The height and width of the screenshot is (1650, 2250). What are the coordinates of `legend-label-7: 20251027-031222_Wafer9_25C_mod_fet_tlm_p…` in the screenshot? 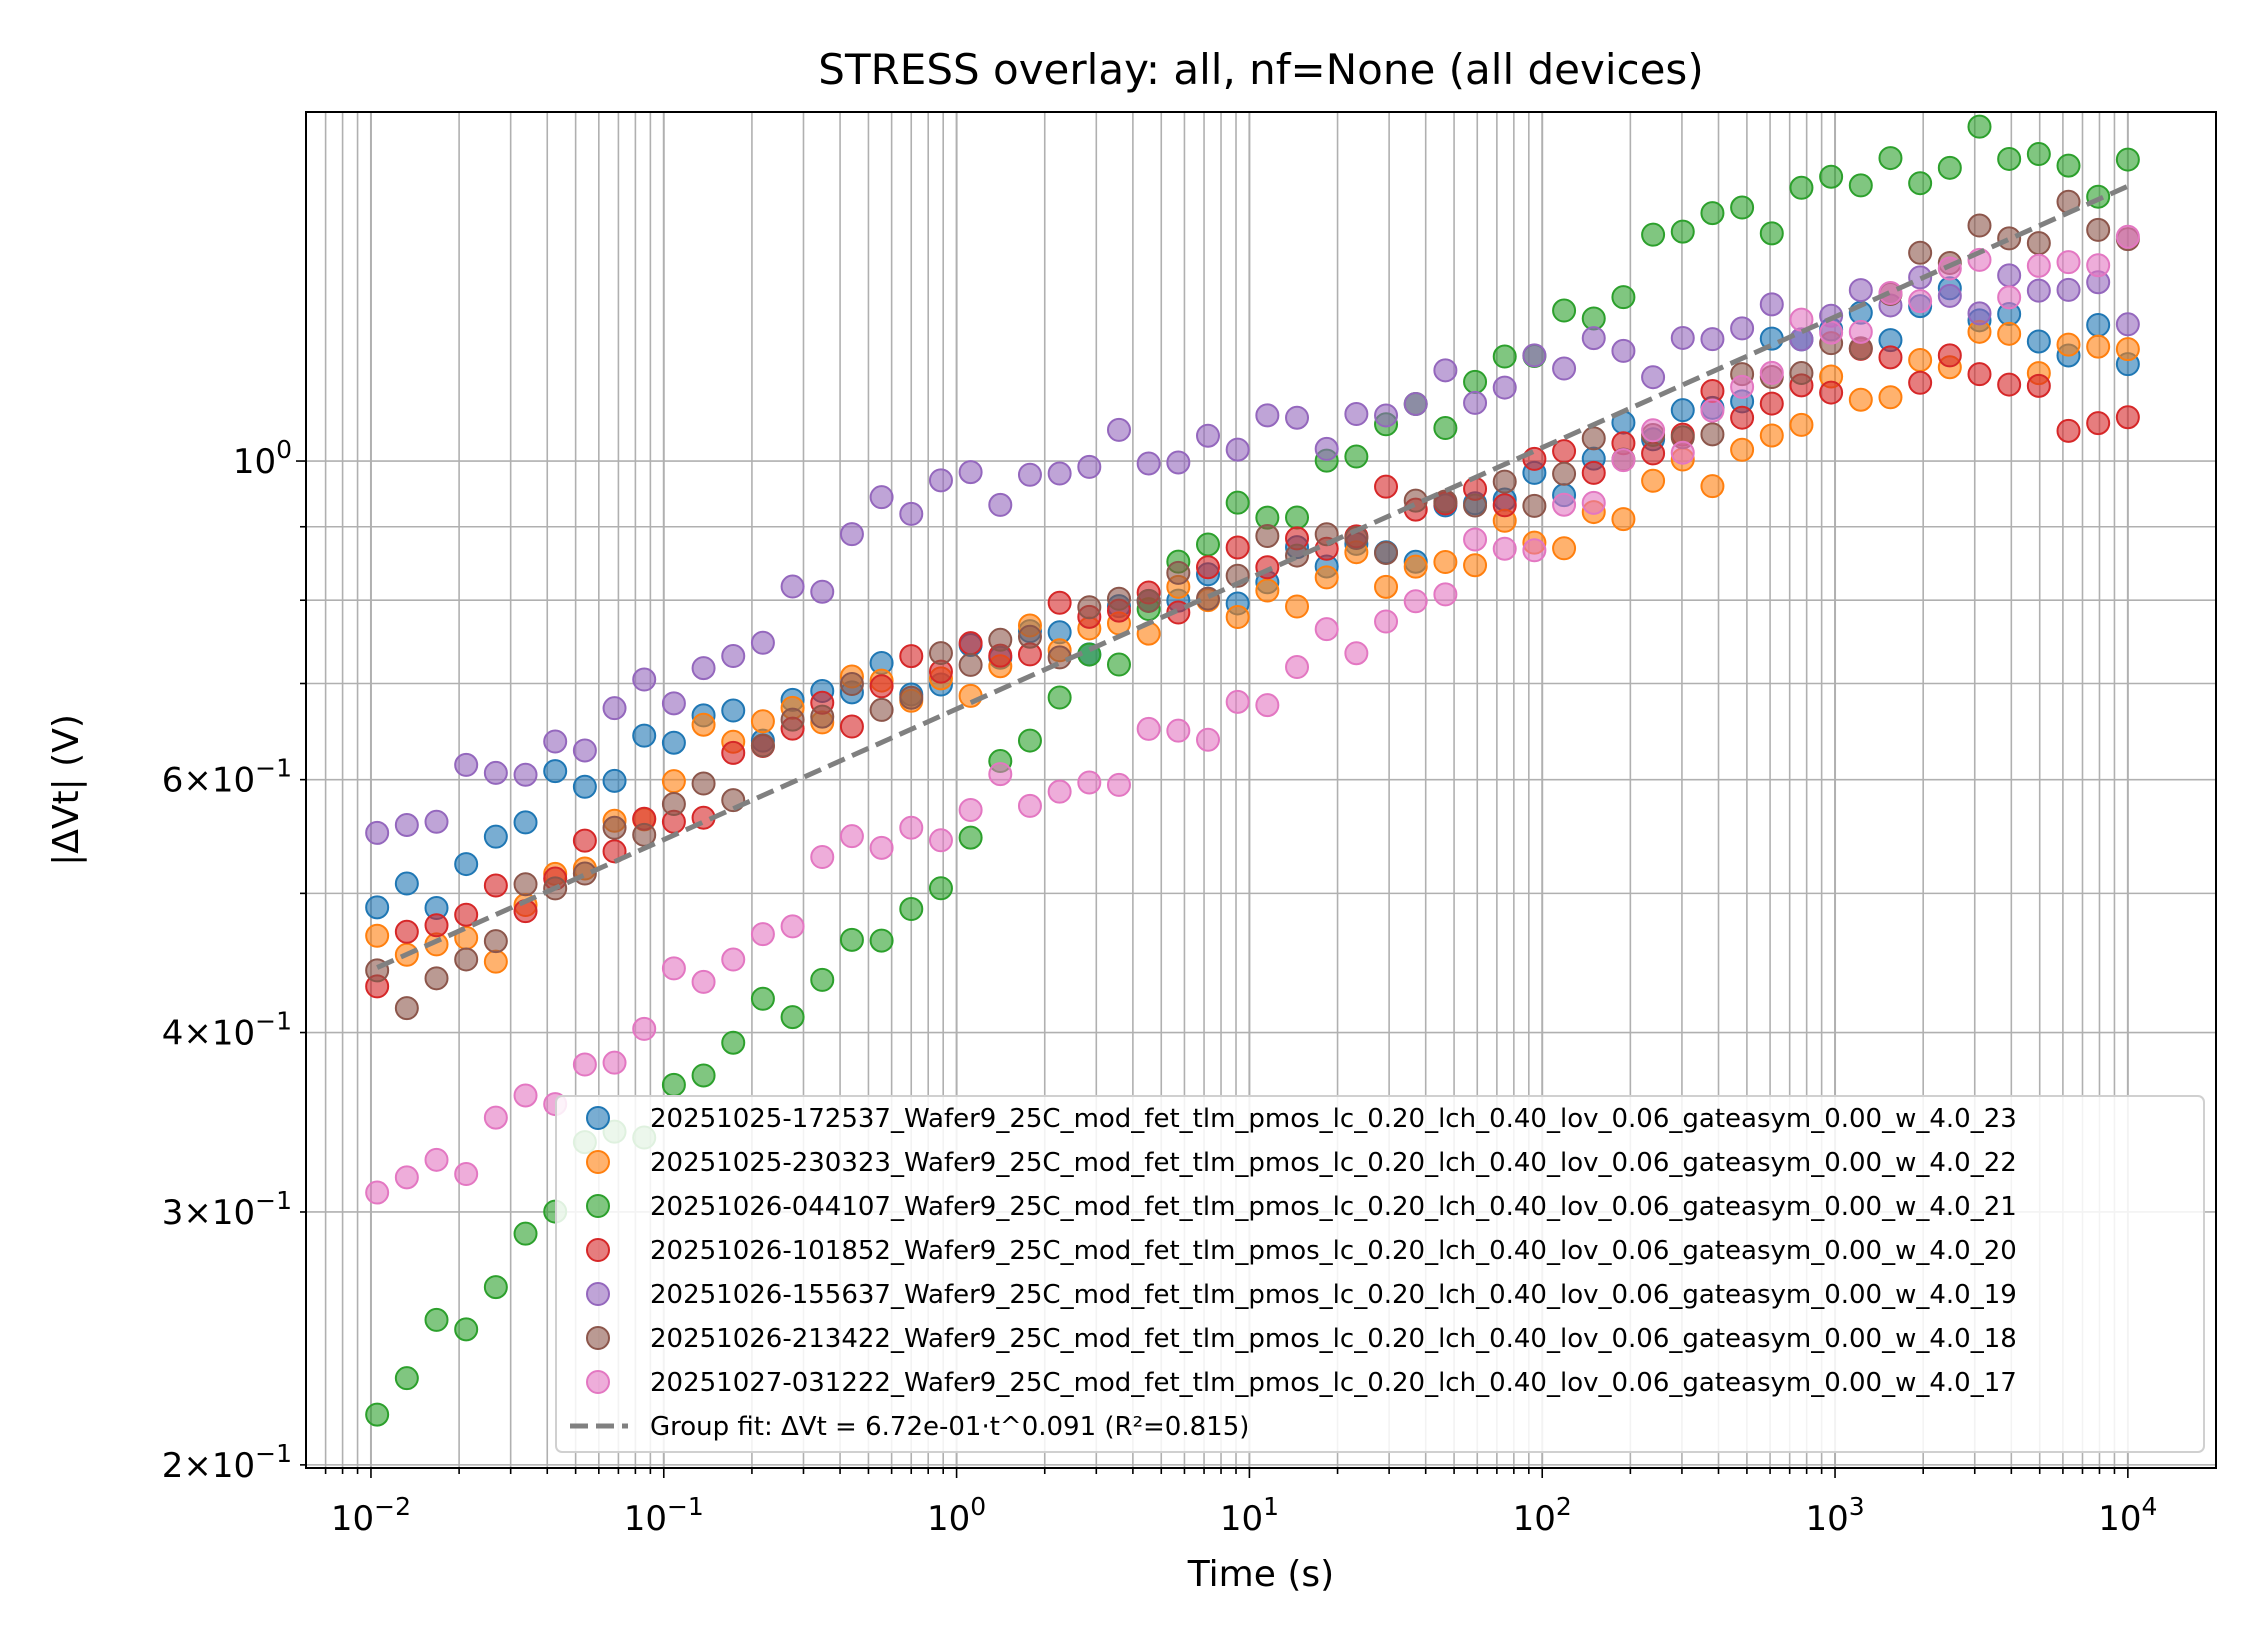 It's located at (1333, 1383).